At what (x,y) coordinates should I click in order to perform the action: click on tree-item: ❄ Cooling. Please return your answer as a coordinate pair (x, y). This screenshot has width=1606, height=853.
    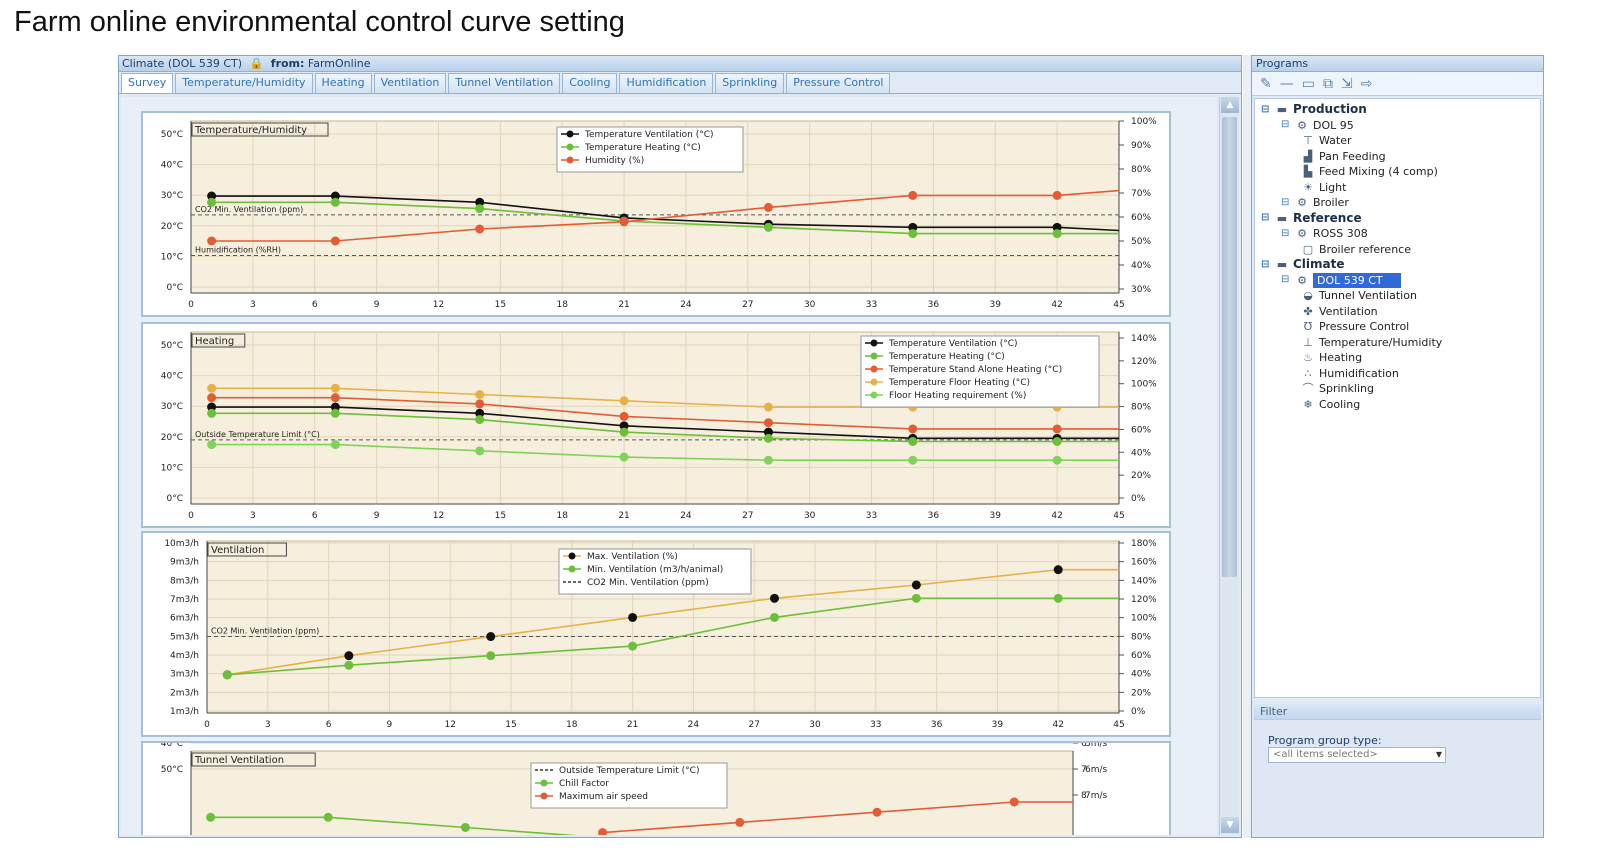
    Looking at the image, I should click on (1330, 404).